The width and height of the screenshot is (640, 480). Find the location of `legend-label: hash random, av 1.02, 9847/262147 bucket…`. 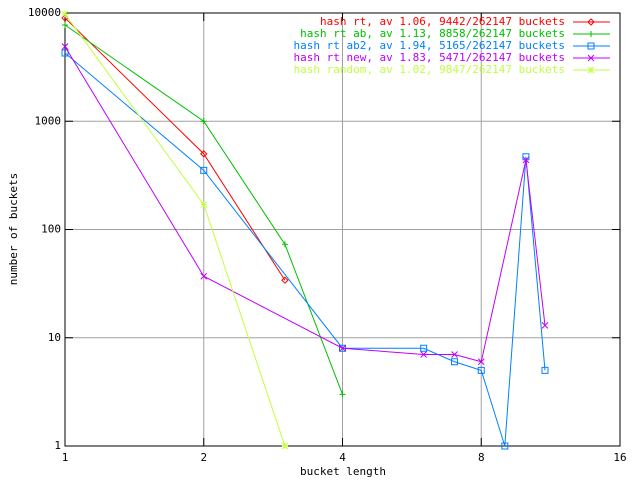

legend-label: hash random, av 1.02, 9847/262147 bucket… is located at coordinates (429, 69).